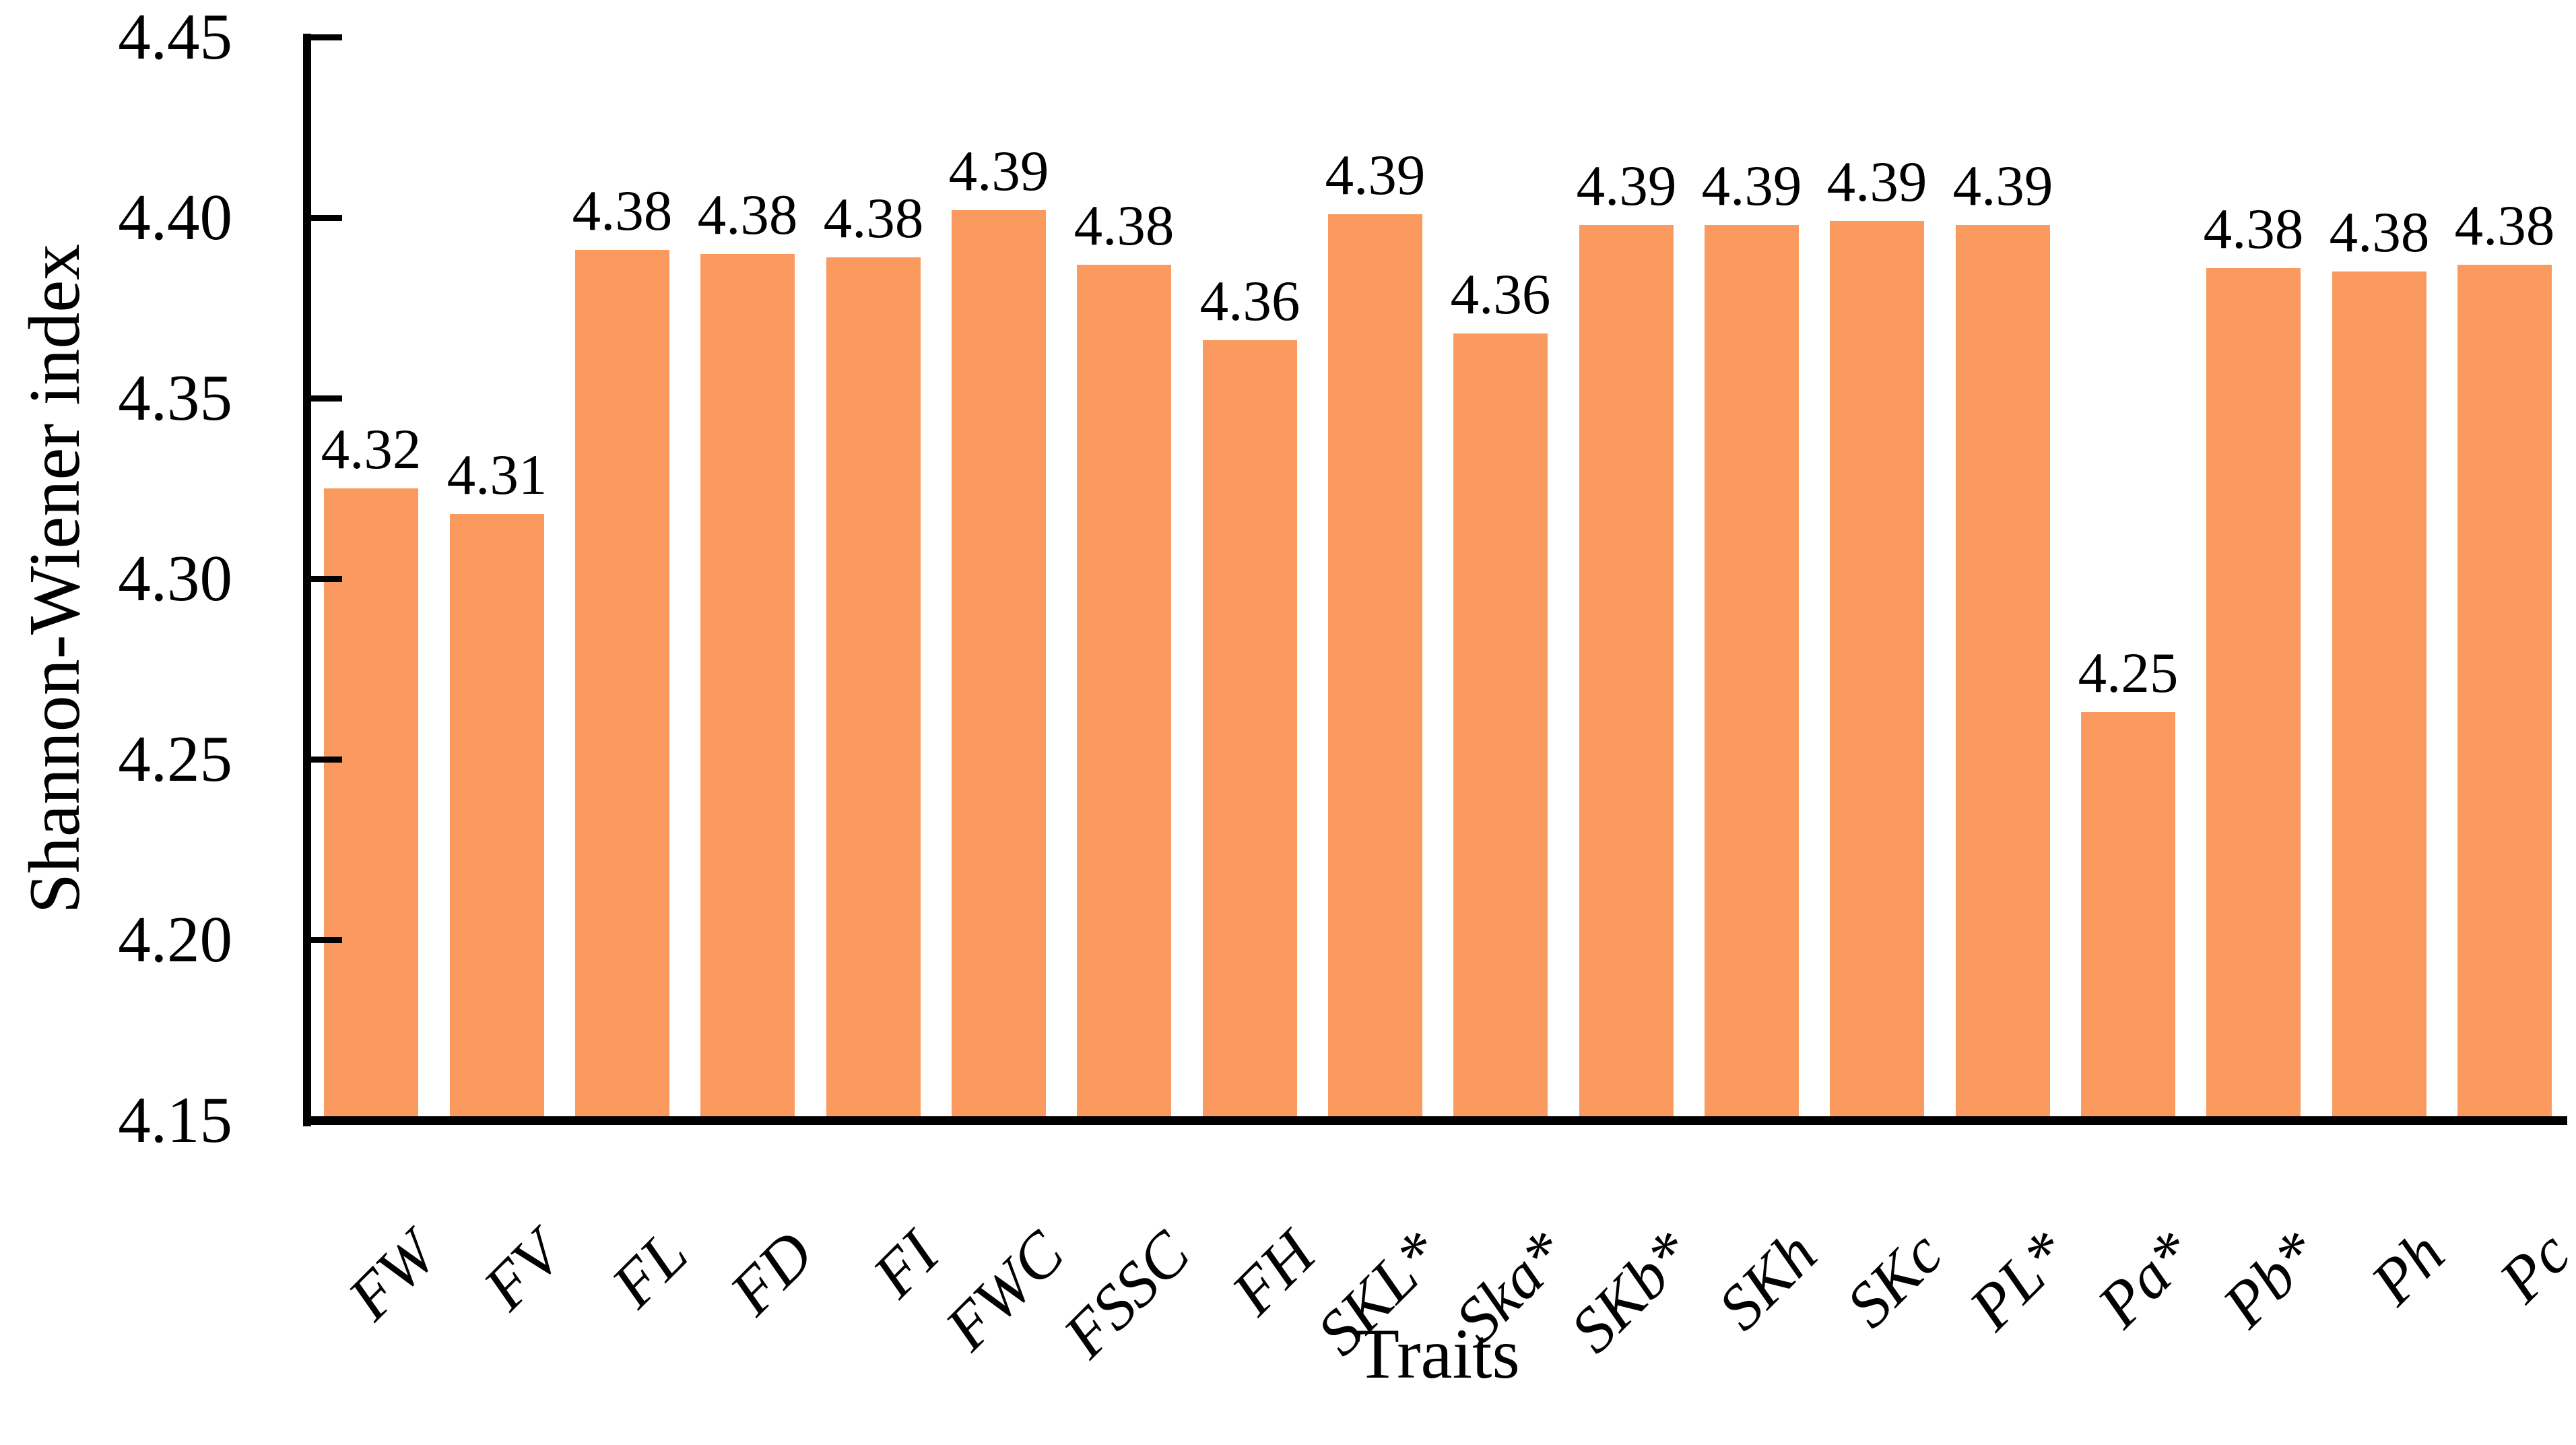 This screenshot has height=1445, width=2576. Describe the element at coordinates (175, 398) in the screenshot. I see `y-tick-label: 4.35` at that location.